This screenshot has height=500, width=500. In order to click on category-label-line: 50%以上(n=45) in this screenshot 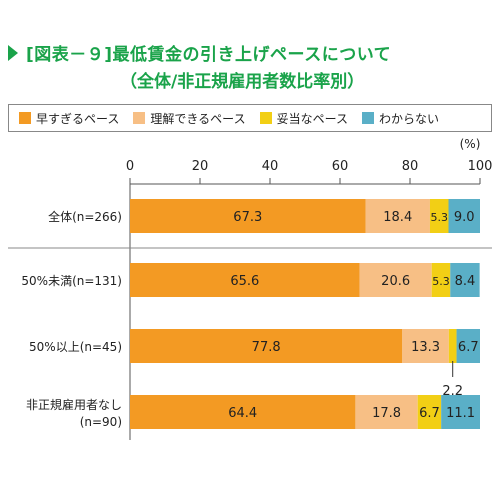, I will do `click(75, 347)`.